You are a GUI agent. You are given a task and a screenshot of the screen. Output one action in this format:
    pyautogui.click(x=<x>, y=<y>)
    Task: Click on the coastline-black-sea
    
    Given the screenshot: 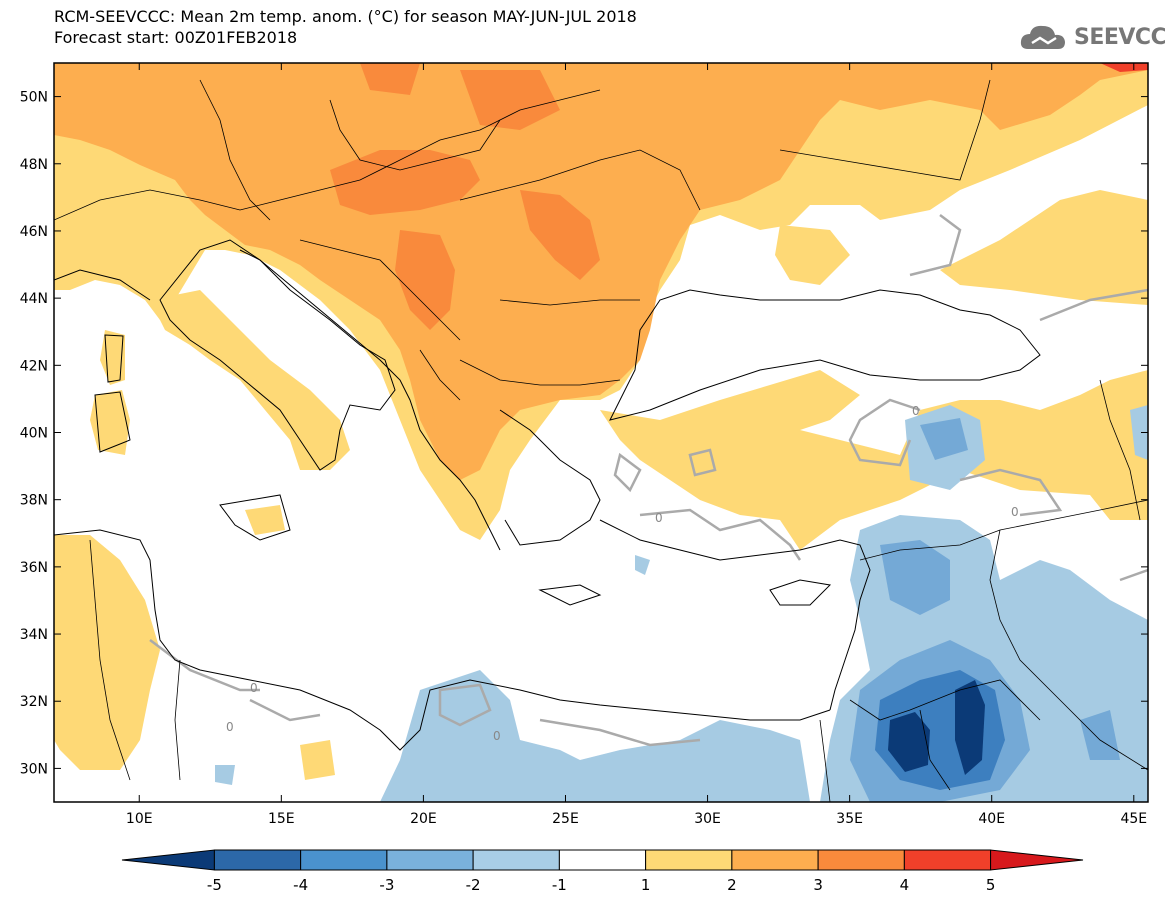 What is the action you would take?
    pyautogui.click(x=825, y=355)
    